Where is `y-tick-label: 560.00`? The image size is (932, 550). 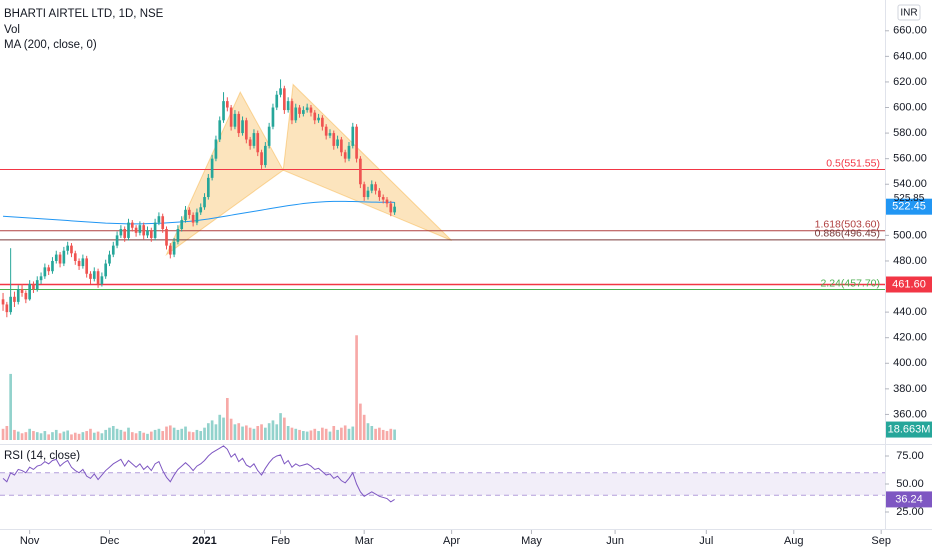 y-tick-label: 560.00 is located at coordinates (910, 159).